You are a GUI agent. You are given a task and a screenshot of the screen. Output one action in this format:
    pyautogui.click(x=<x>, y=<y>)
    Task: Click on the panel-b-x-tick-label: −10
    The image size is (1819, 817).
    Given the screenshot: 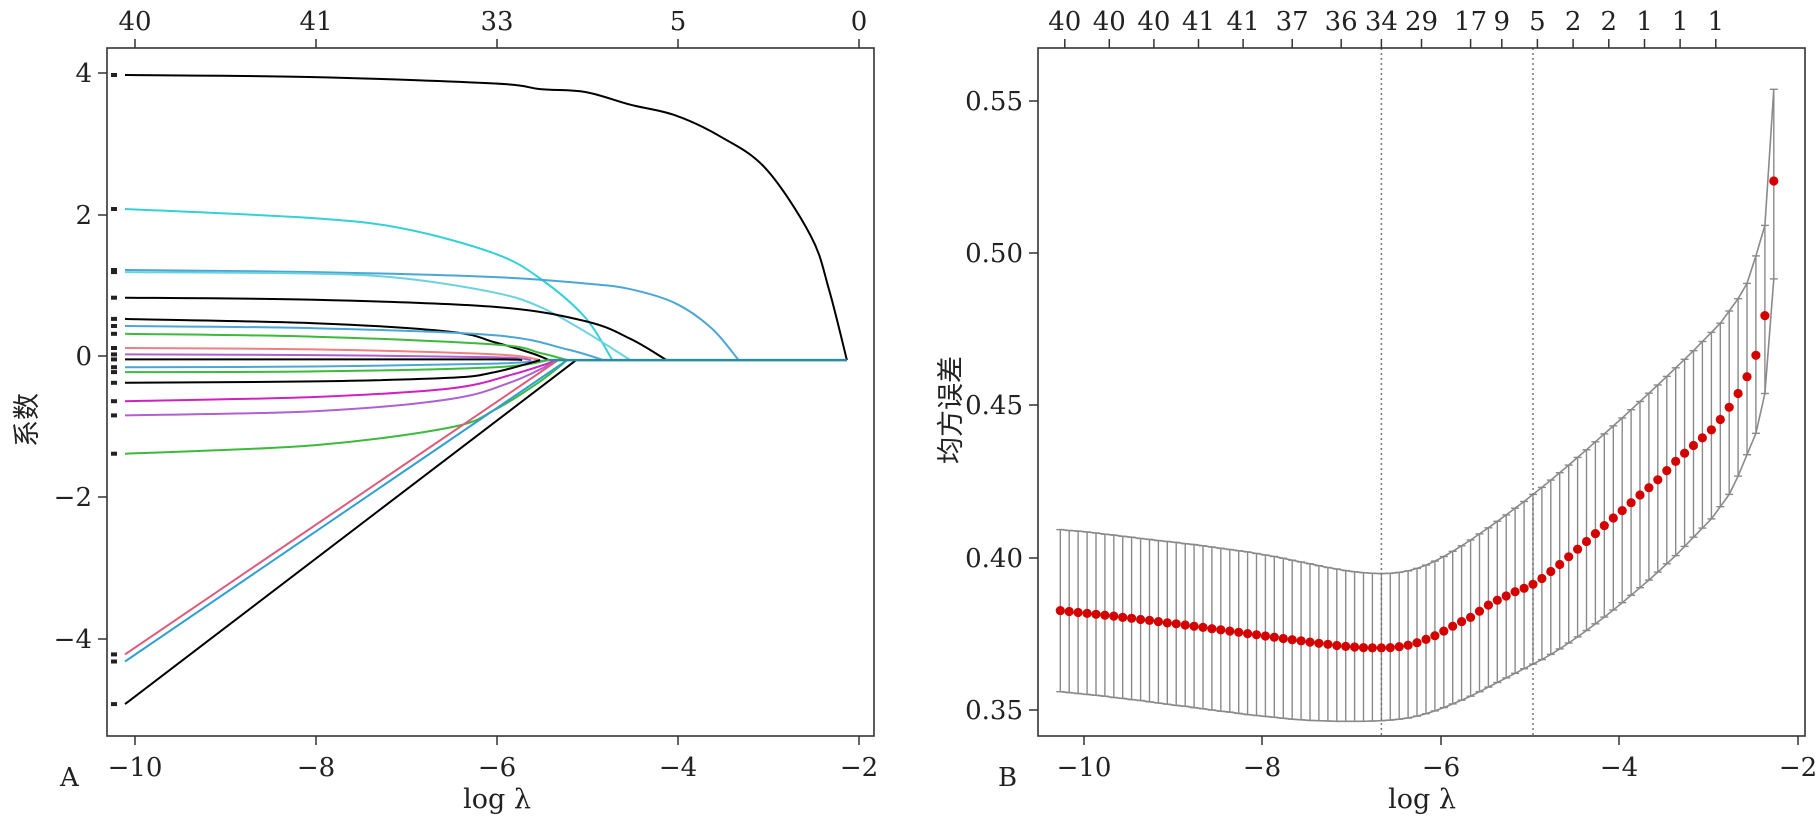 What is the action you would take?
    pyautogui.click(x=1084, y=768)
    